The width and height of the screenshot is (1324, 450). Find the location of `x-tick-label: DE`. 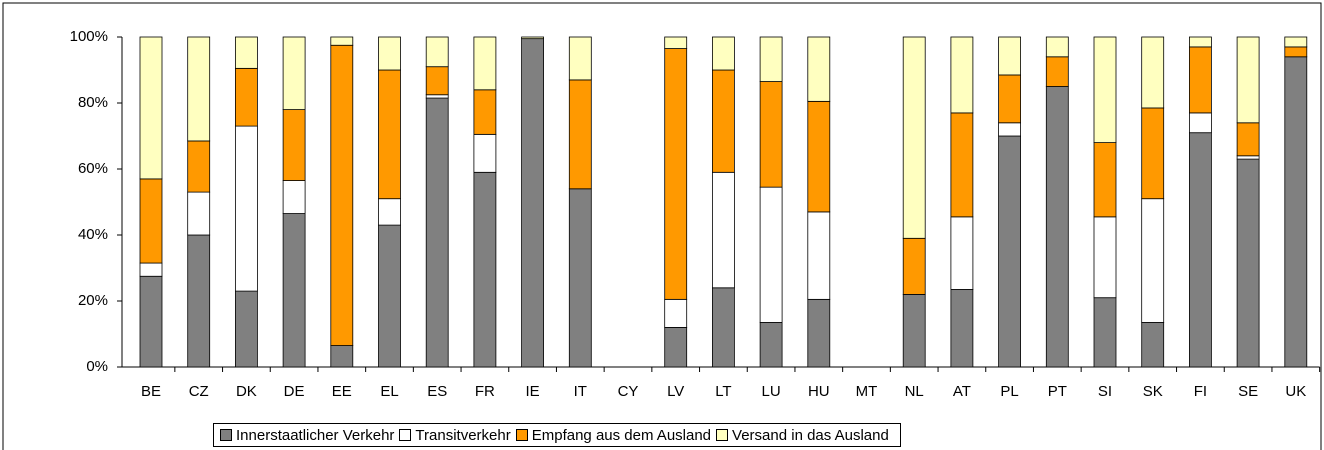

x-tick-label: DE is located at coordinates (294, 391).